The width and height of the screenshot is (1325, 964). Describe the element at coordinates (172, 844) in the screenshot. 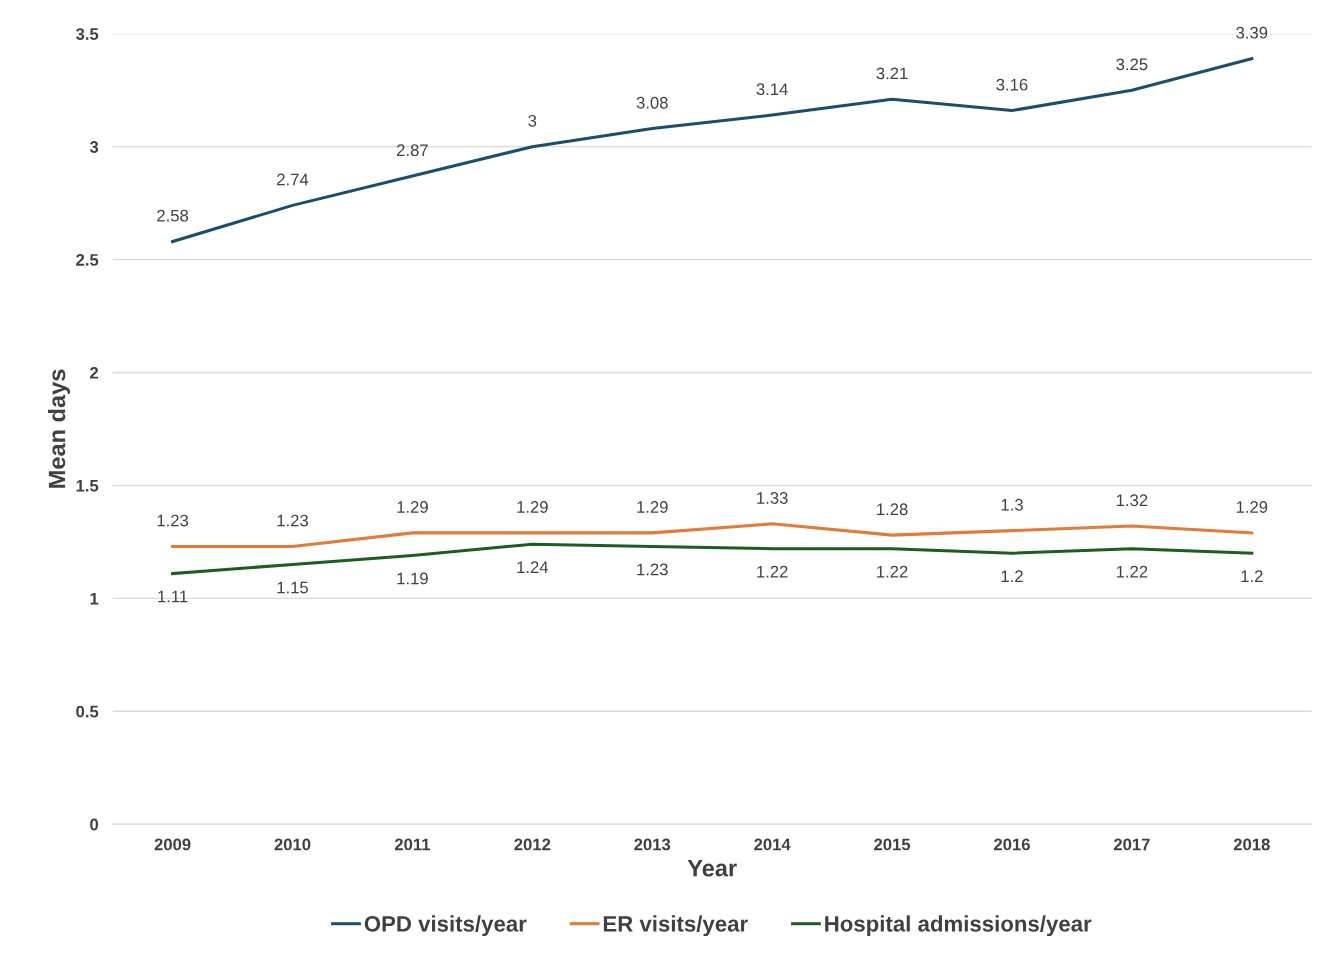

I see `x-tick-label: 2009` at that location.